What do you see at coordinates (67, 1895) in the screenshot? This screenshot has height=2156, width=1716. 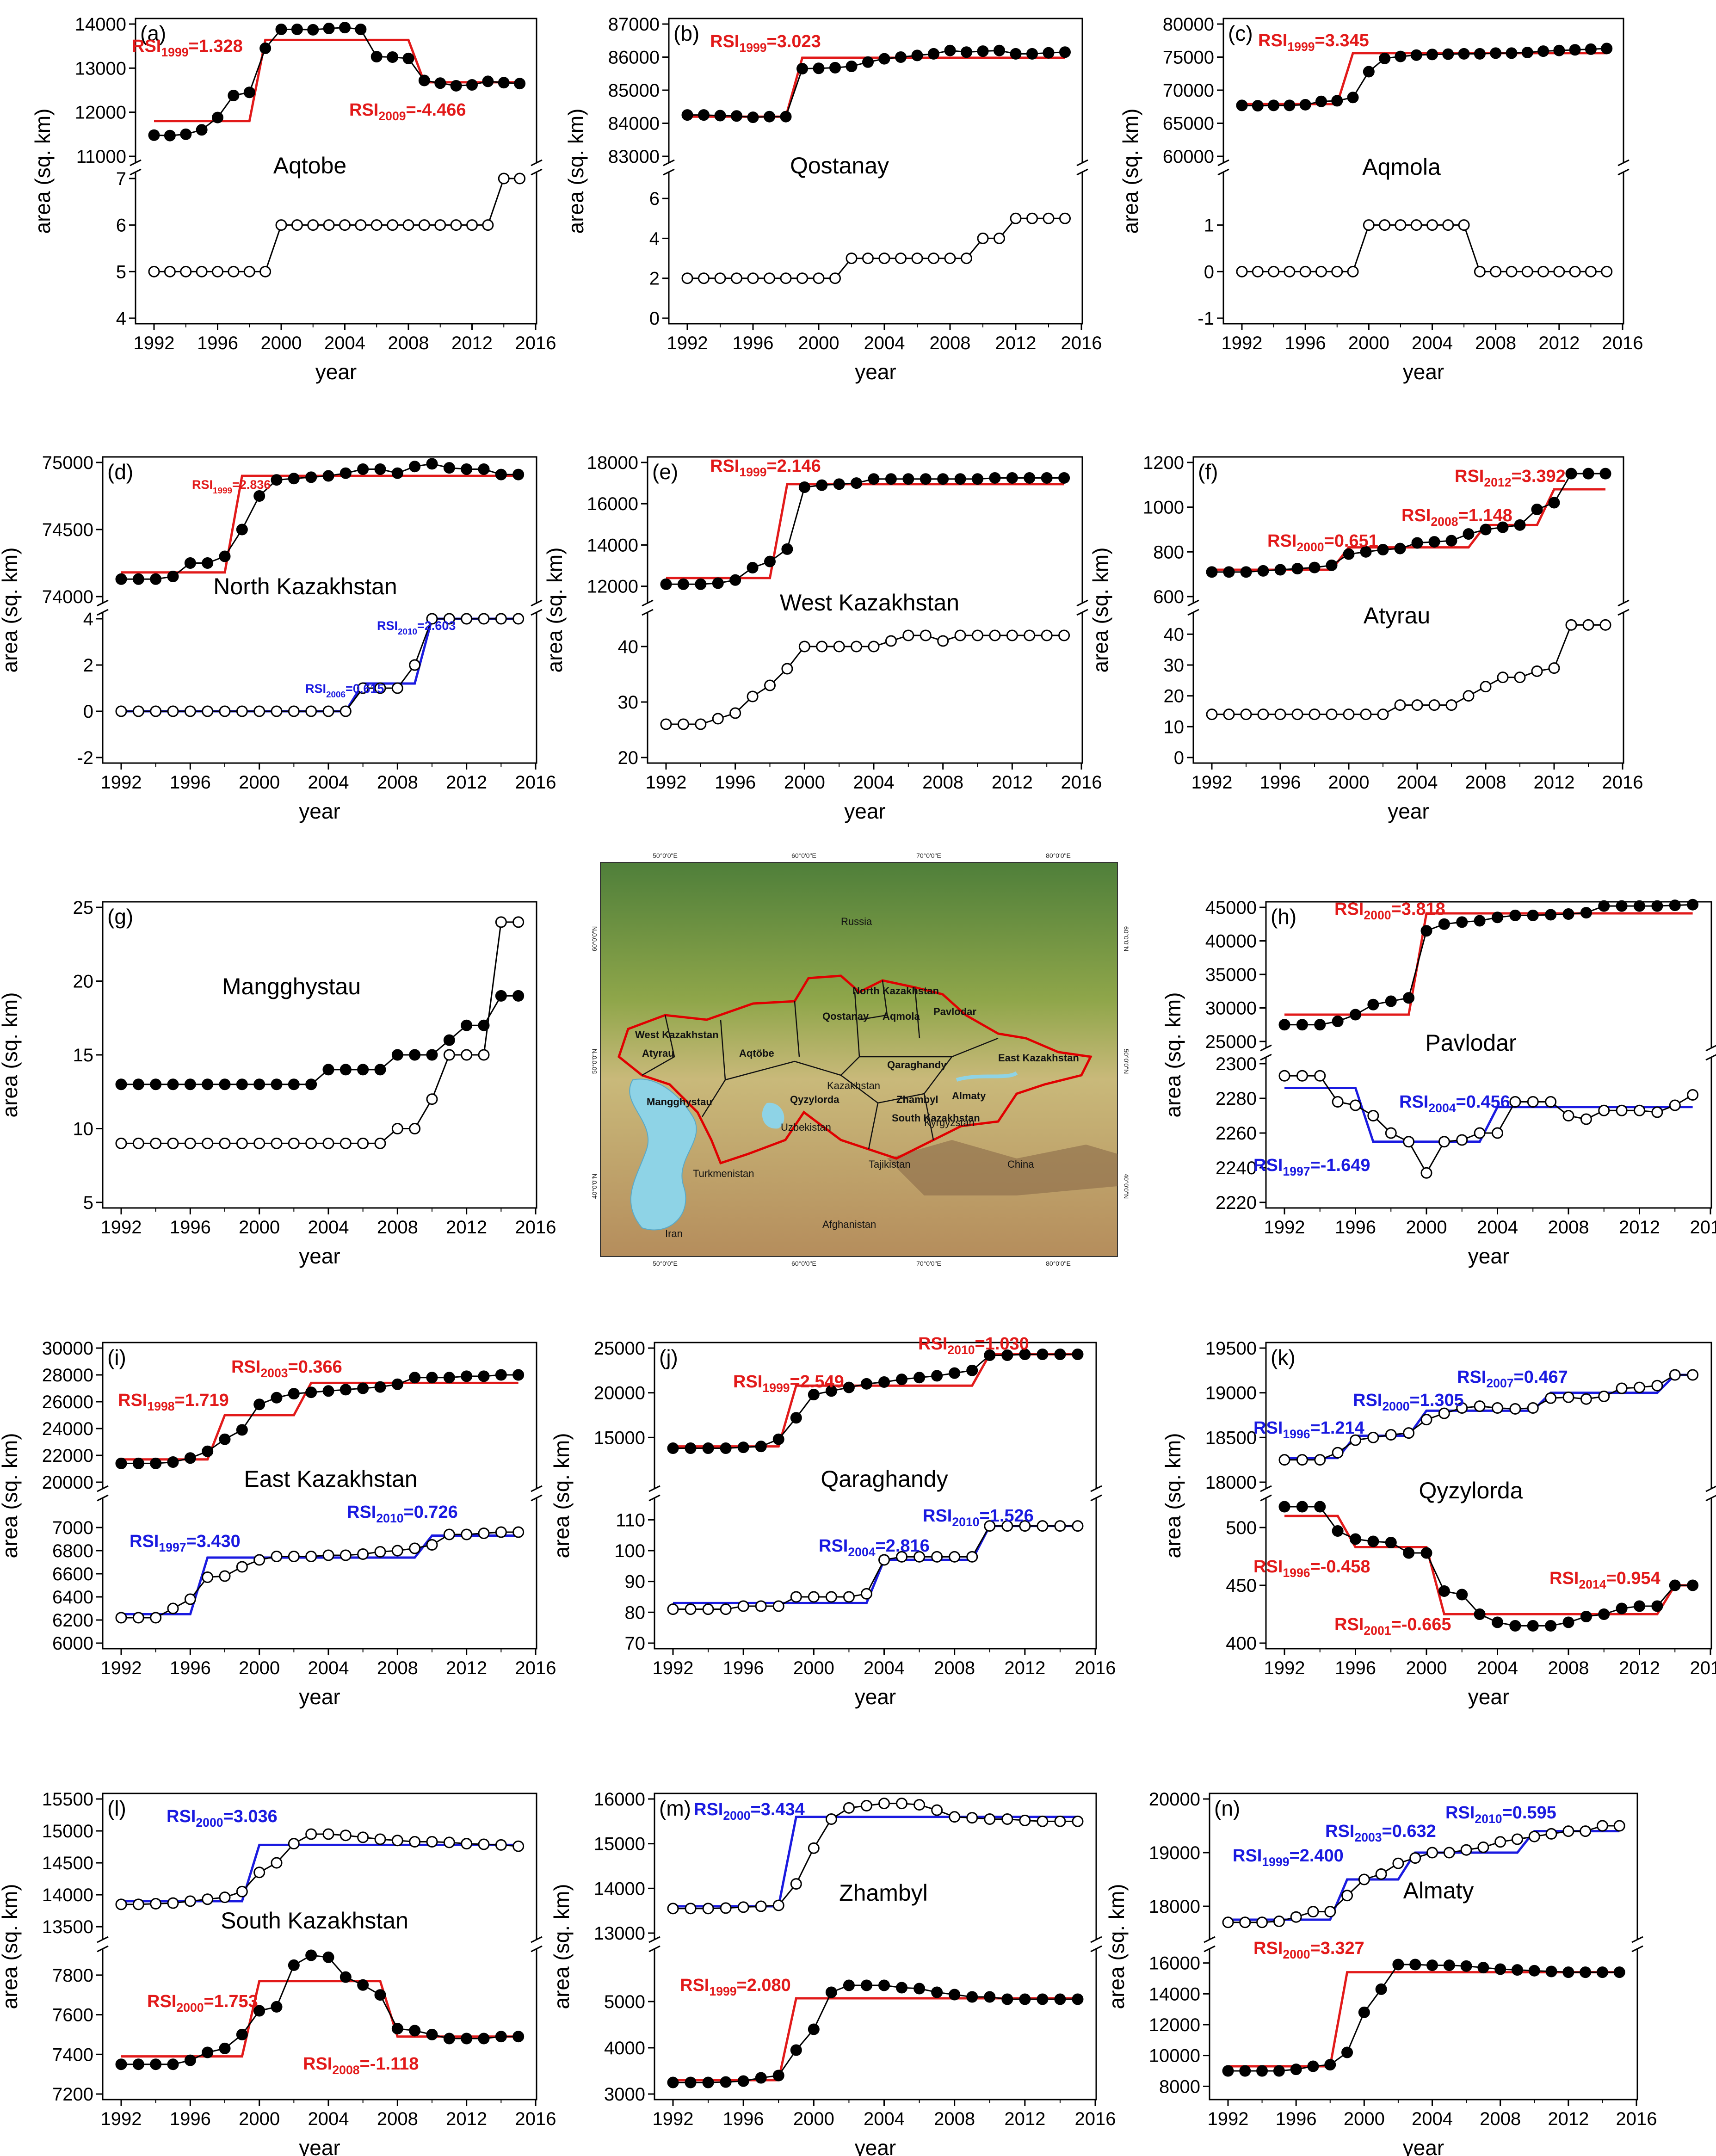 I see `y-tick-label: 14000` at bounding box center [67, 1895].